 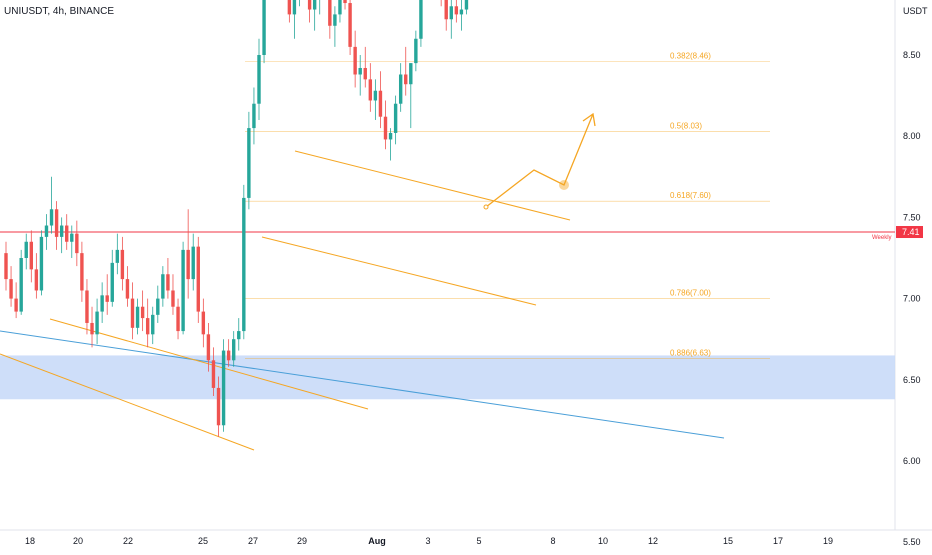 I want to click on x-tick-label: 3, so click(x=427, y=541).